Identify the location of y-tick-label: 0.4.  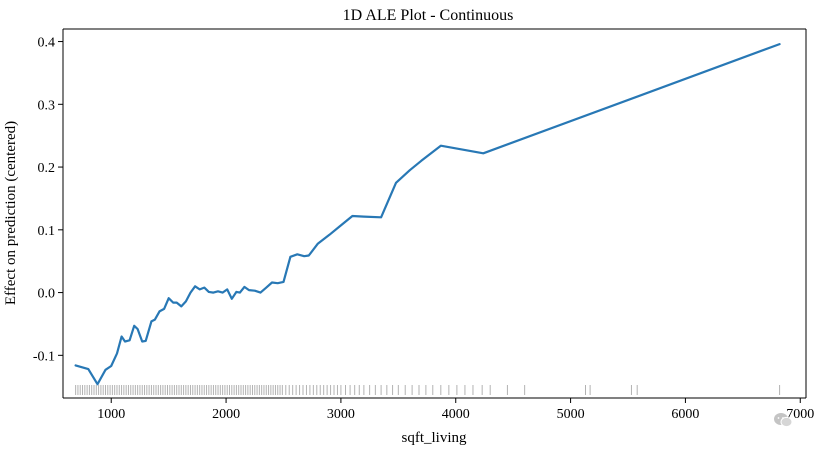
(47, 43).